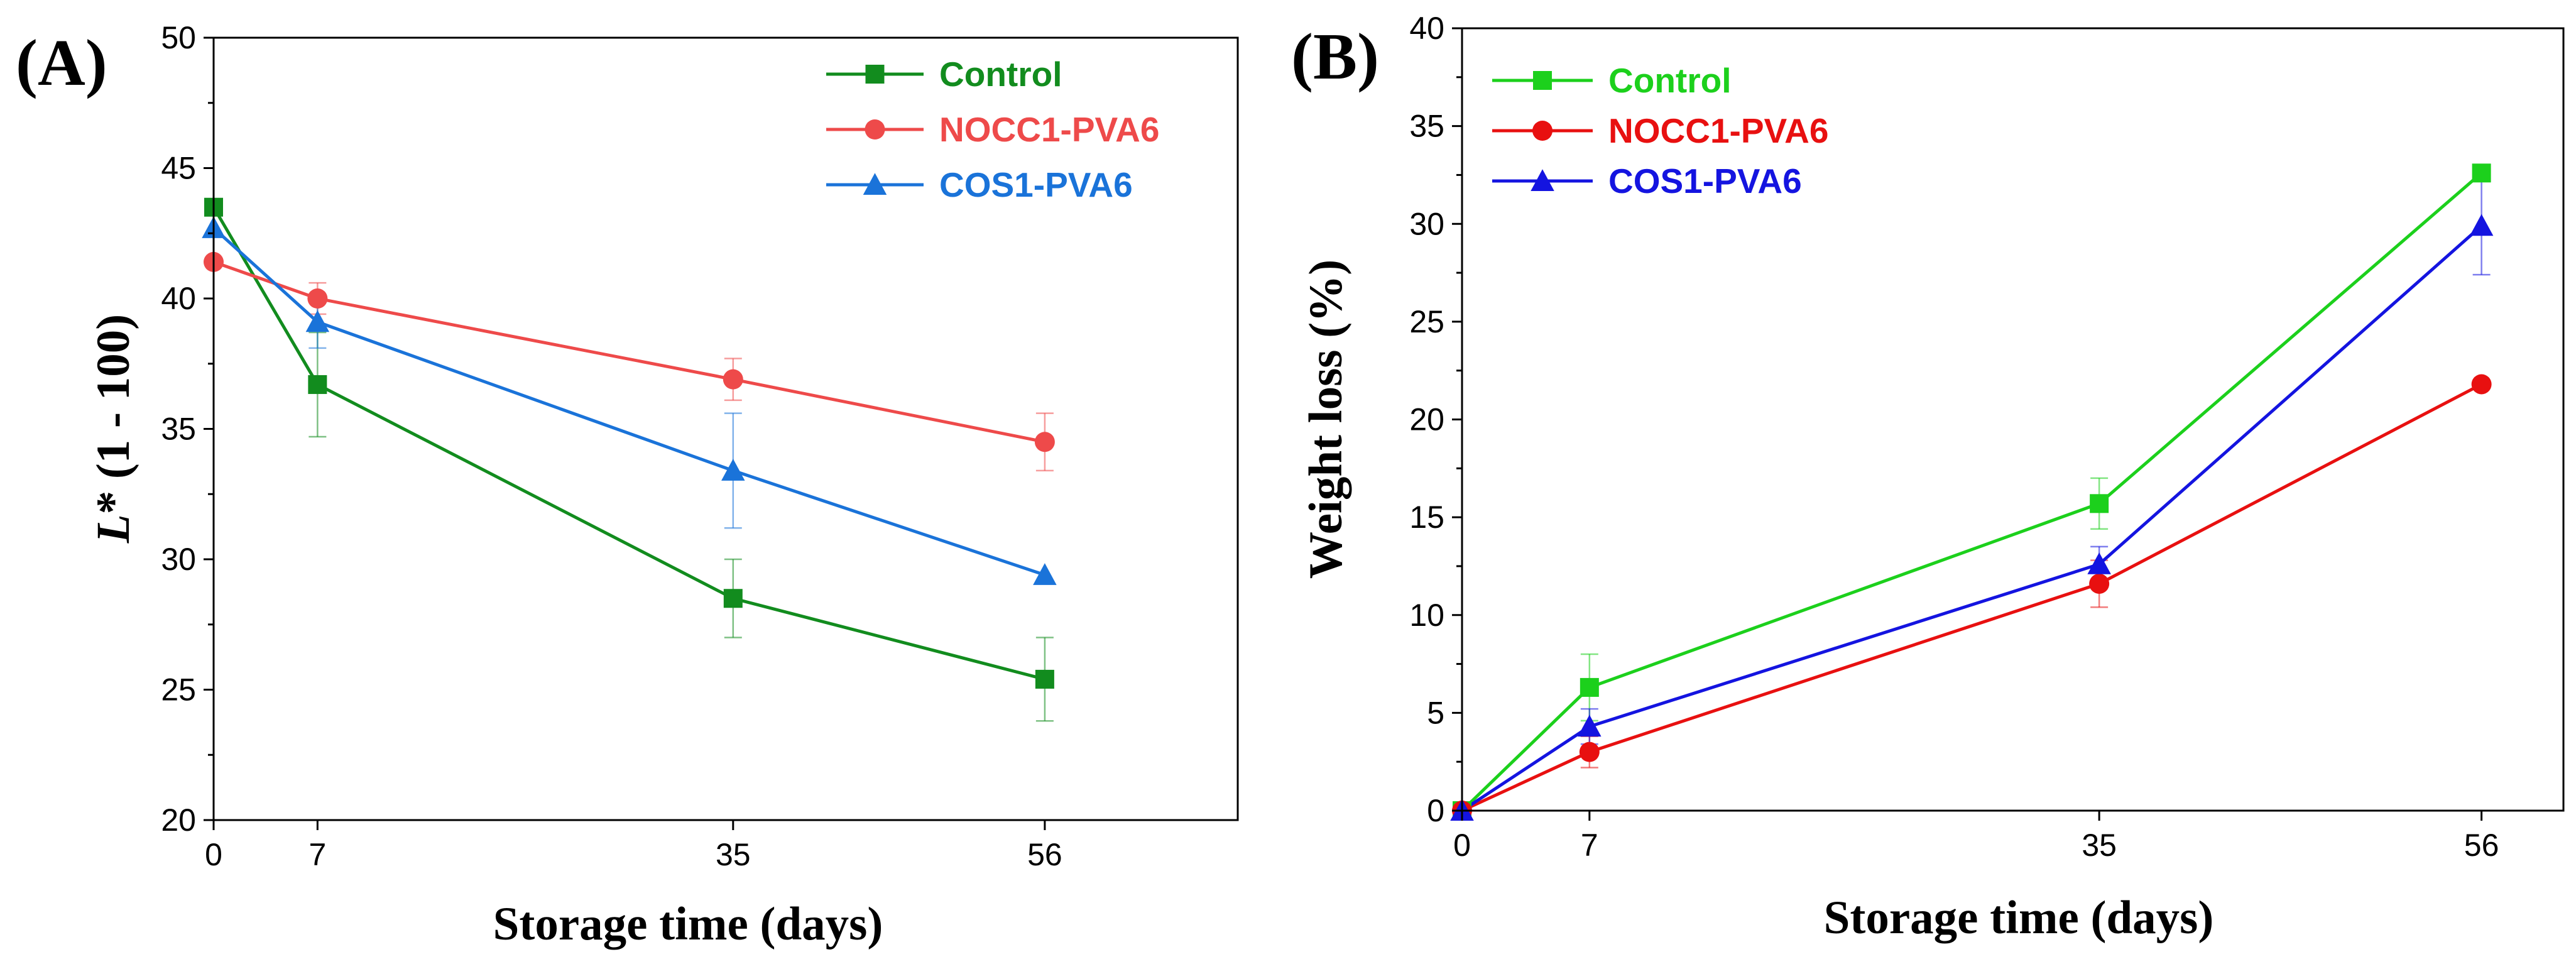  What do you see at coordinates (1436, 712) in the screenshot?
I see `y-tick-label: 5` at bounding box center [1436, 712].